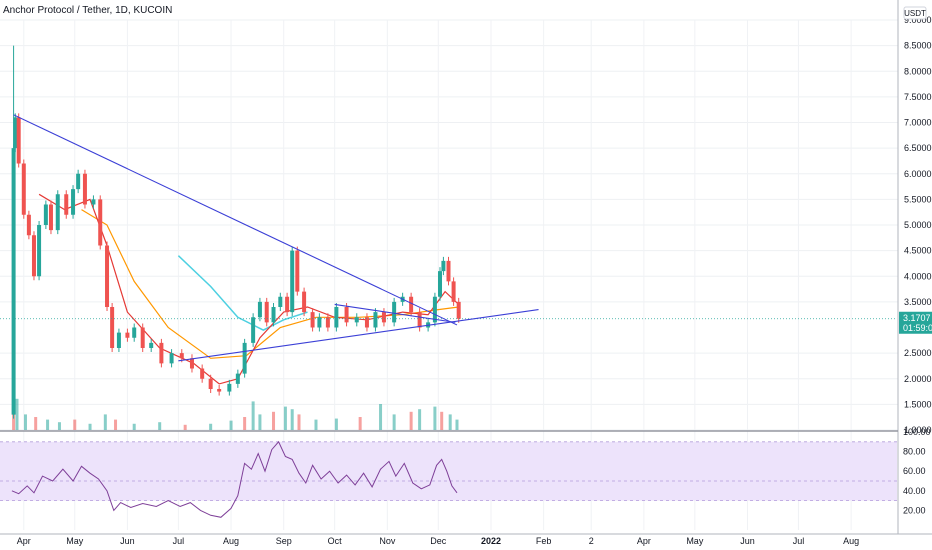 The width and height of the screenshot is (932, 550). What do you see at coordinates (335, 541) in the screenshot?
I see `time-tick-label: Oct` at bounding box center [335, 541].